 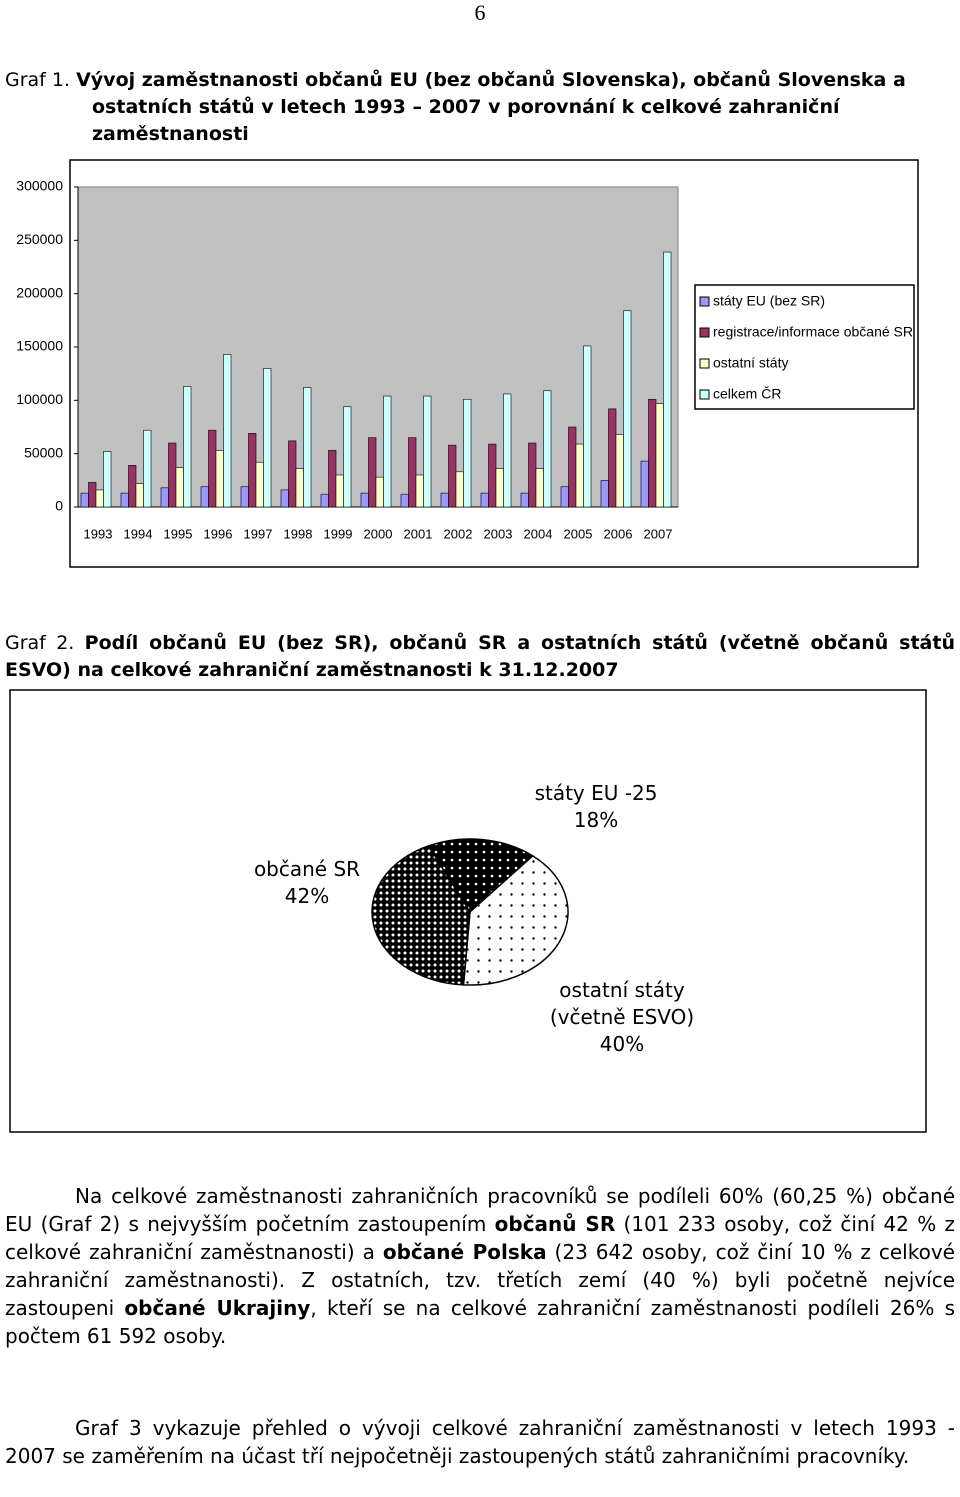 I want to click on legend-label: ostatní státy, so click(x=750, y=363).